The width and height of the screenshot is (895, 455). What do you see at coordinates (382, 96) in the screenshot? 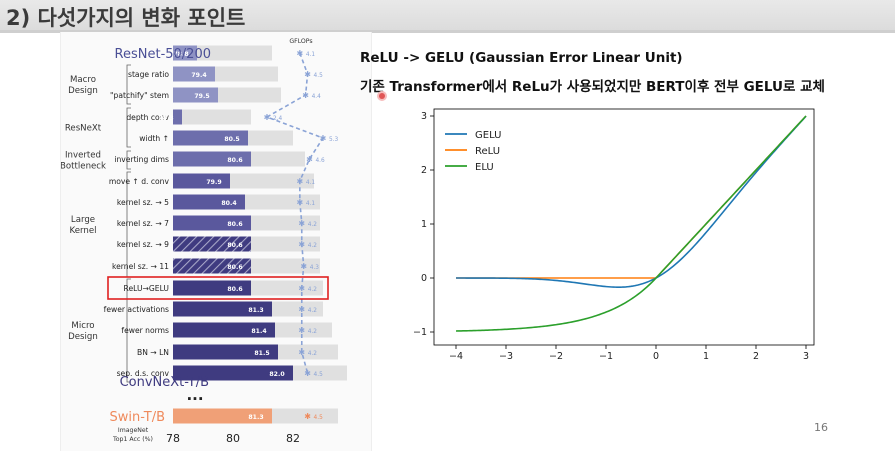
I see `laser-pointer-icon` at bounding box center [382, 96].